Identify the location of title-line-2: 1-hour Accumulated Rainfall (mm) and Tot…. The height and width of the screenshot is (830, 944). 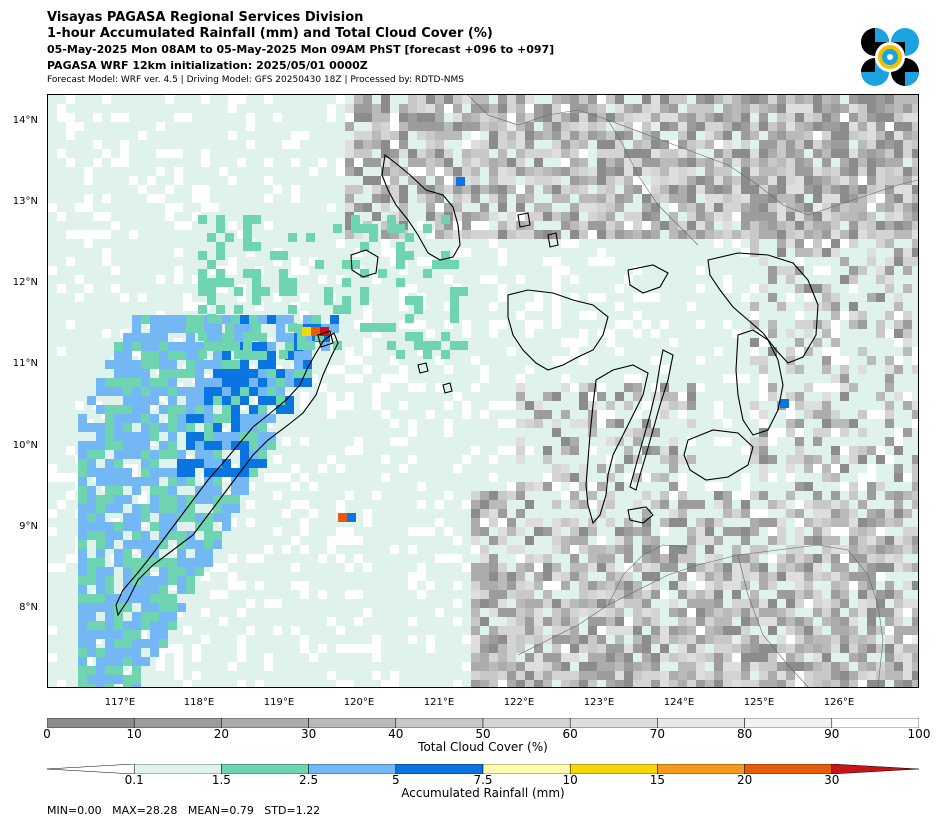
(270, 33).